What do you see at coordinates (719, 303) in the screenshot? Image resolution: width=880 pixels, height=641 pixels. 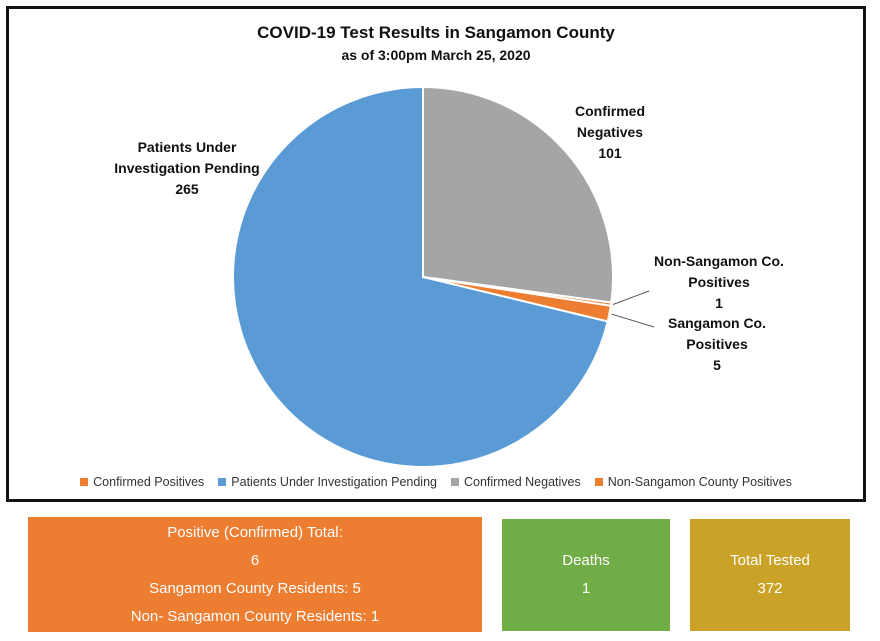 I see `label-non-sangamon-value: 1` at bounding box center [719, 303].